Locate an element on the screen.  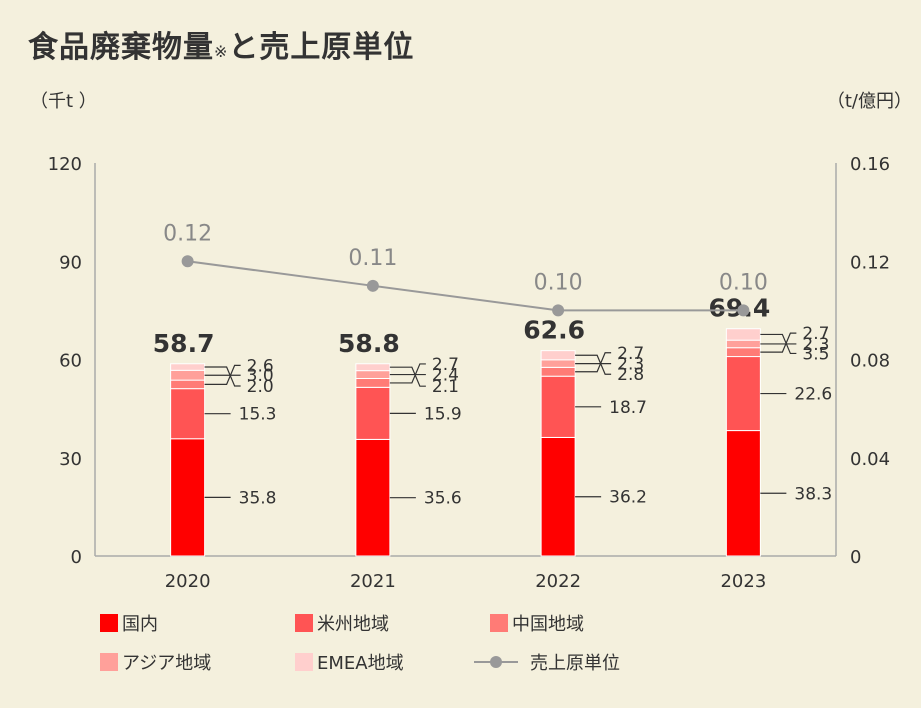
data-label: 22.6 is located at coordinates (813, 395).